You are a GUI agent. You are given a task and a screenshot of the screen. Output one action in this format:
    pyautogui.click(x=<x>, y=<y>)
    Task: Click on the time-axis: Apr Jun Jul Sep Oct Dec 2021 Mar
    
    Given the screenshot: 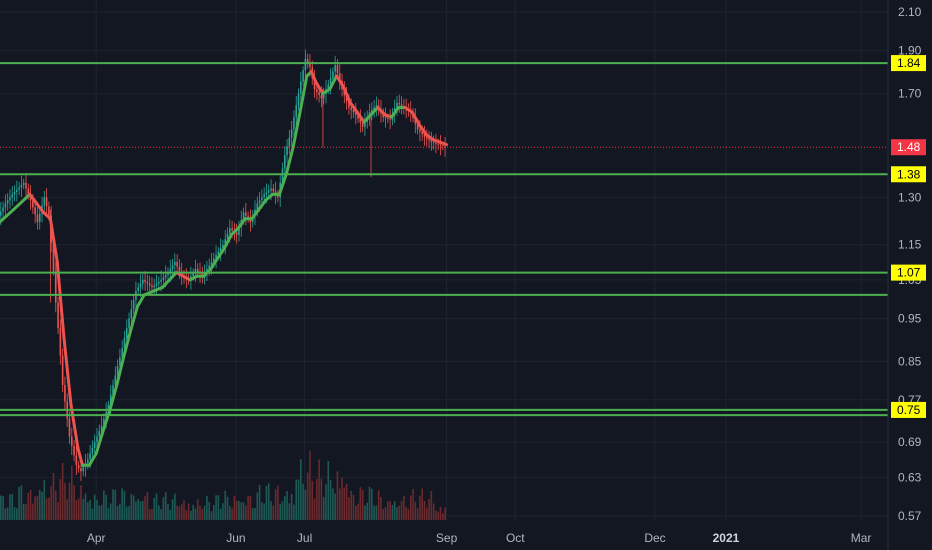 What is the action you would take?
    pyautogui.click(x=479, y=538)
    